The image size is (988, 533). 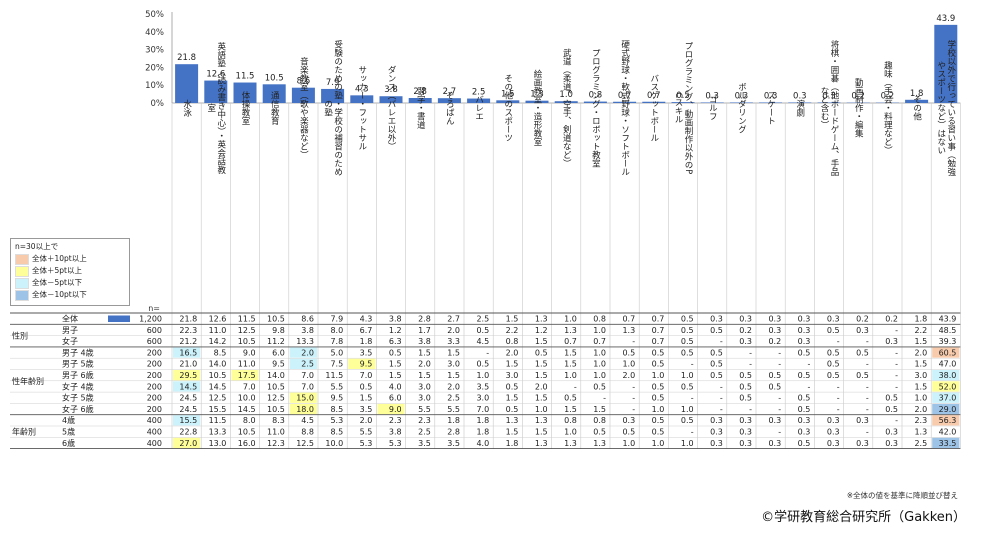 I want to click on category-label: バスケットボール, so click(x=654, y=108).